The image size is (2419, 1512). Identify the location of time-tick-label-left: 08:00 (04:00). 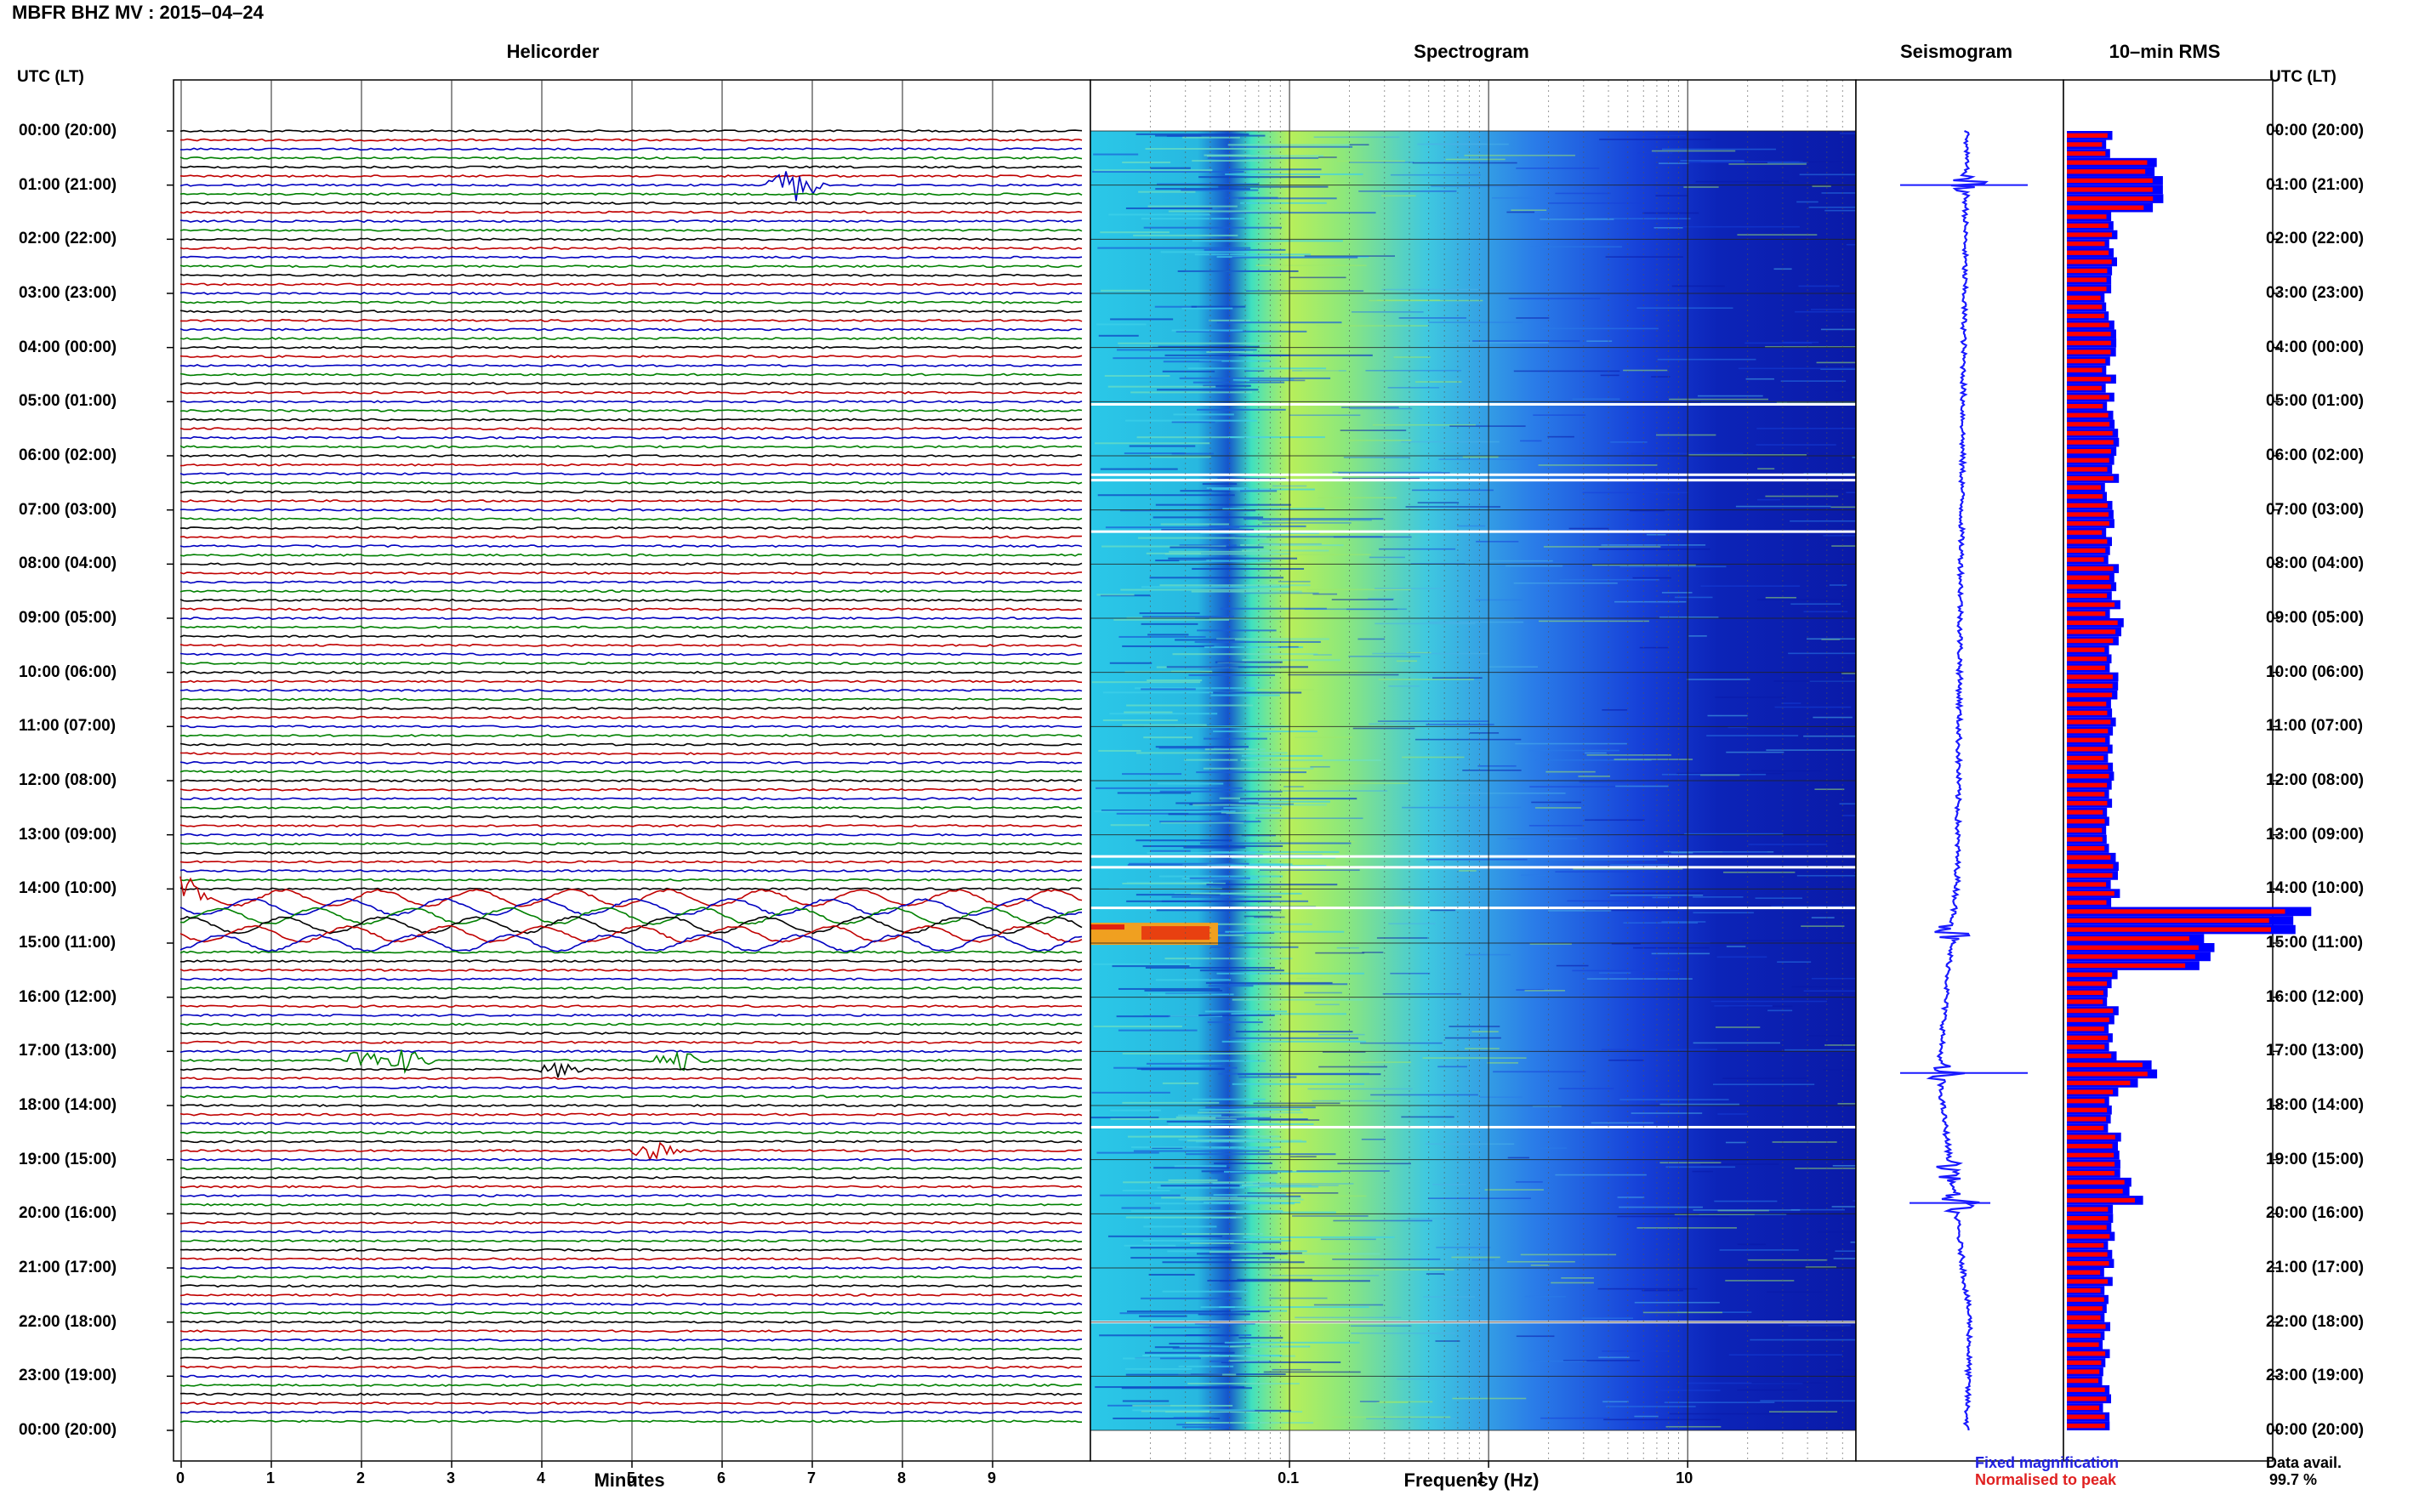
(68, 563).